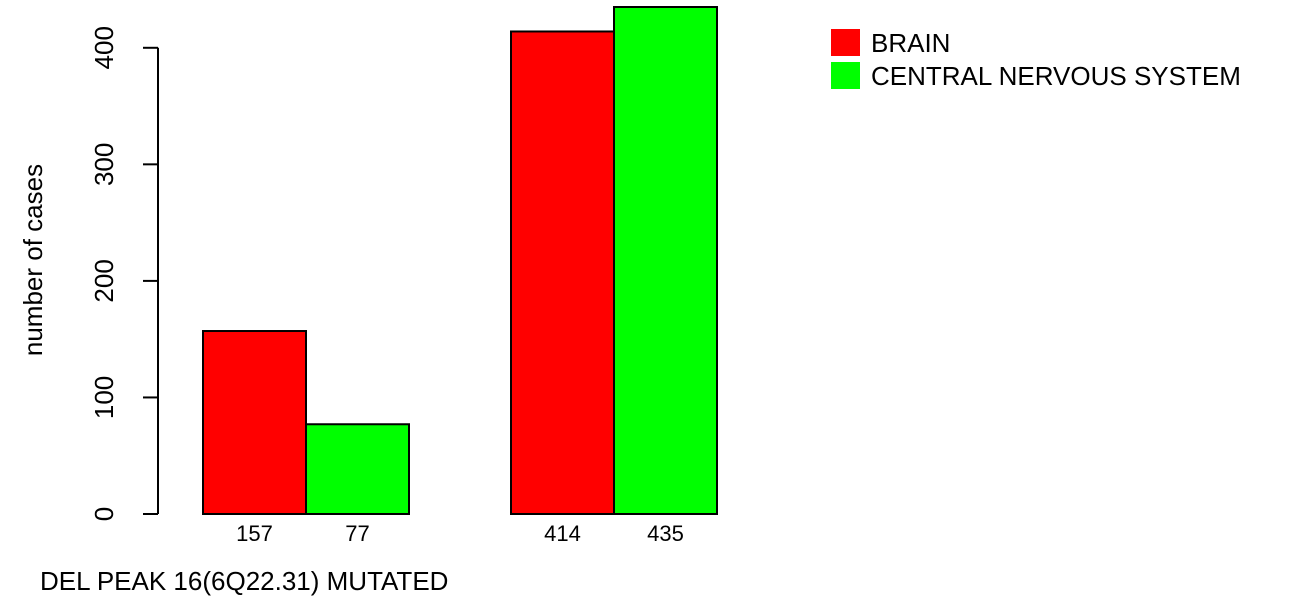 The image size is (1305, 597). I want to click on y-tick-label: 400, so click(104, 47).